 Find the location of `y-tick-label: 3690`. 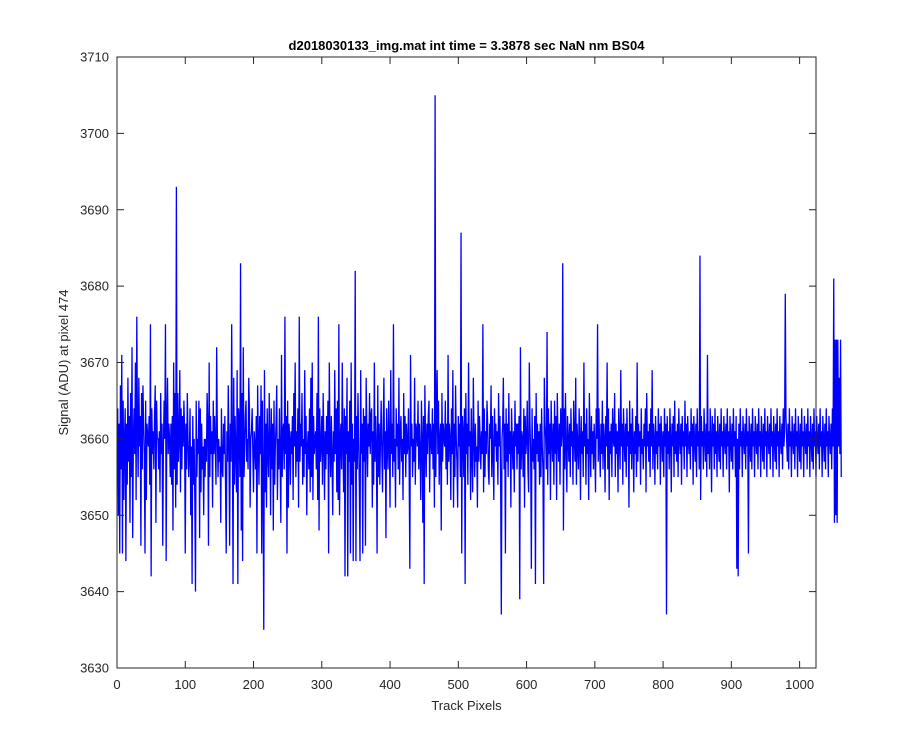

y-tick-label: 3690 is located at coordinates (94, 209).